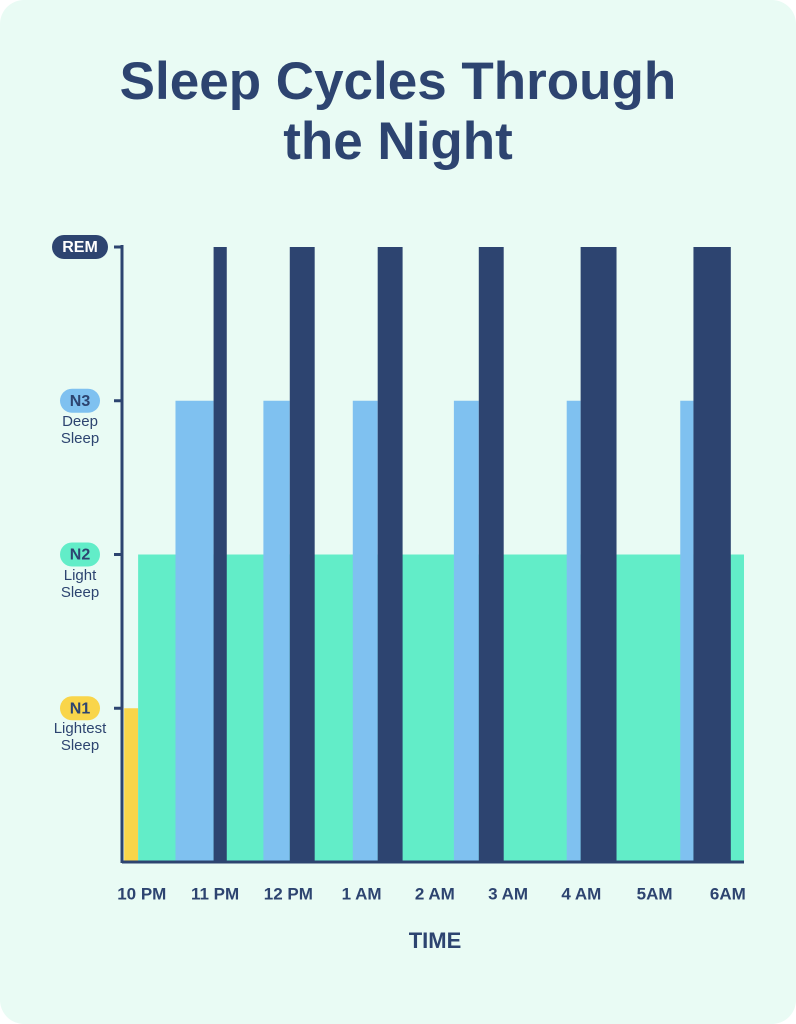 The width and height of the screenshot is (796, 1024). Describe the element at coordinates (288, 893) in the screenshot. I see `x-tick-label: 12 PM` at that location.